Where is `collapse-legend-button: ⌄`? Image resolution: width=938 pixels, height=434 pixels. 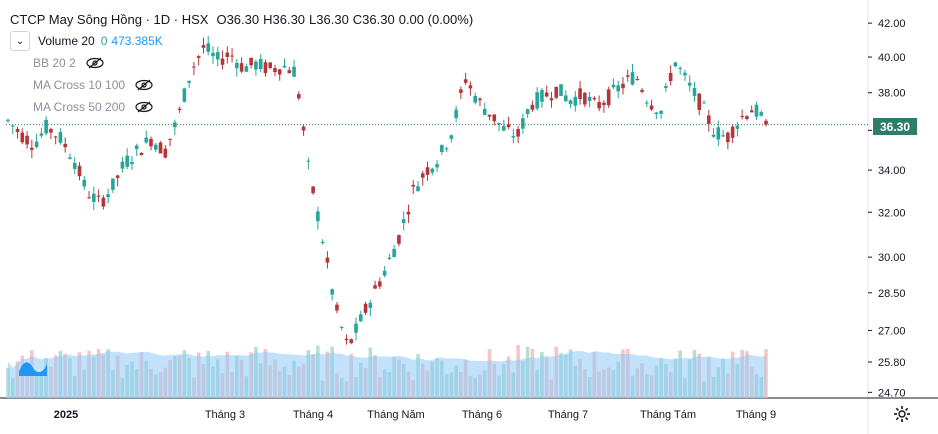
collapse-legend-button: ⌄ is located at coordinates (20, 41).